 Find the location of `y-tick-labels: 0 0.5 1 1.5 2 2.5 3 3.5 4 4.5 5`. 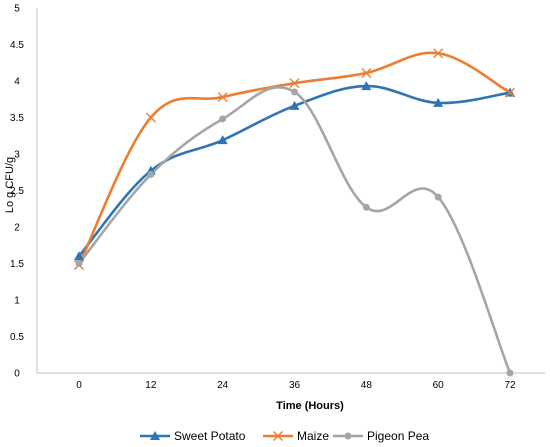

y-tick-labels: 0 0.5 1 1.5 2 2.5 3 3.5 4 4.5 5 is located at coordinates (17, 192).